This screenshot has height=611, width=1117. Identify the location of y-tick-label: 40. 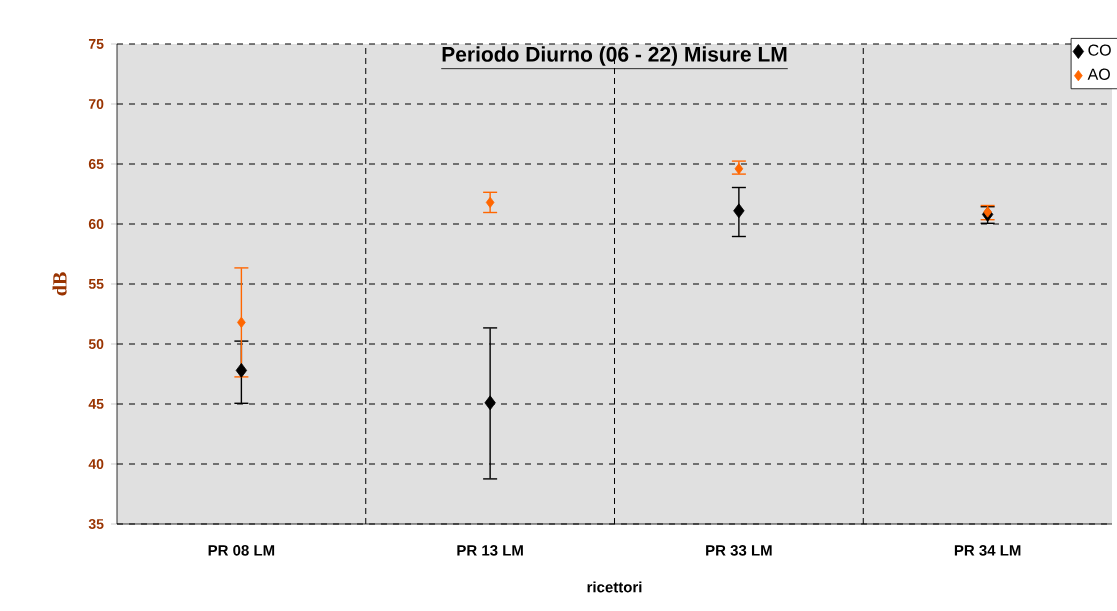
(96, 464).